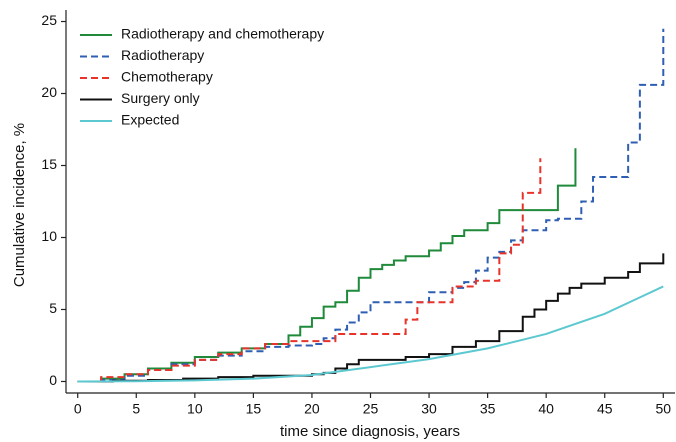  Describe the element at coordinates (53, 308) in the screenshot. I see `y-tick-label: 5` at that location.